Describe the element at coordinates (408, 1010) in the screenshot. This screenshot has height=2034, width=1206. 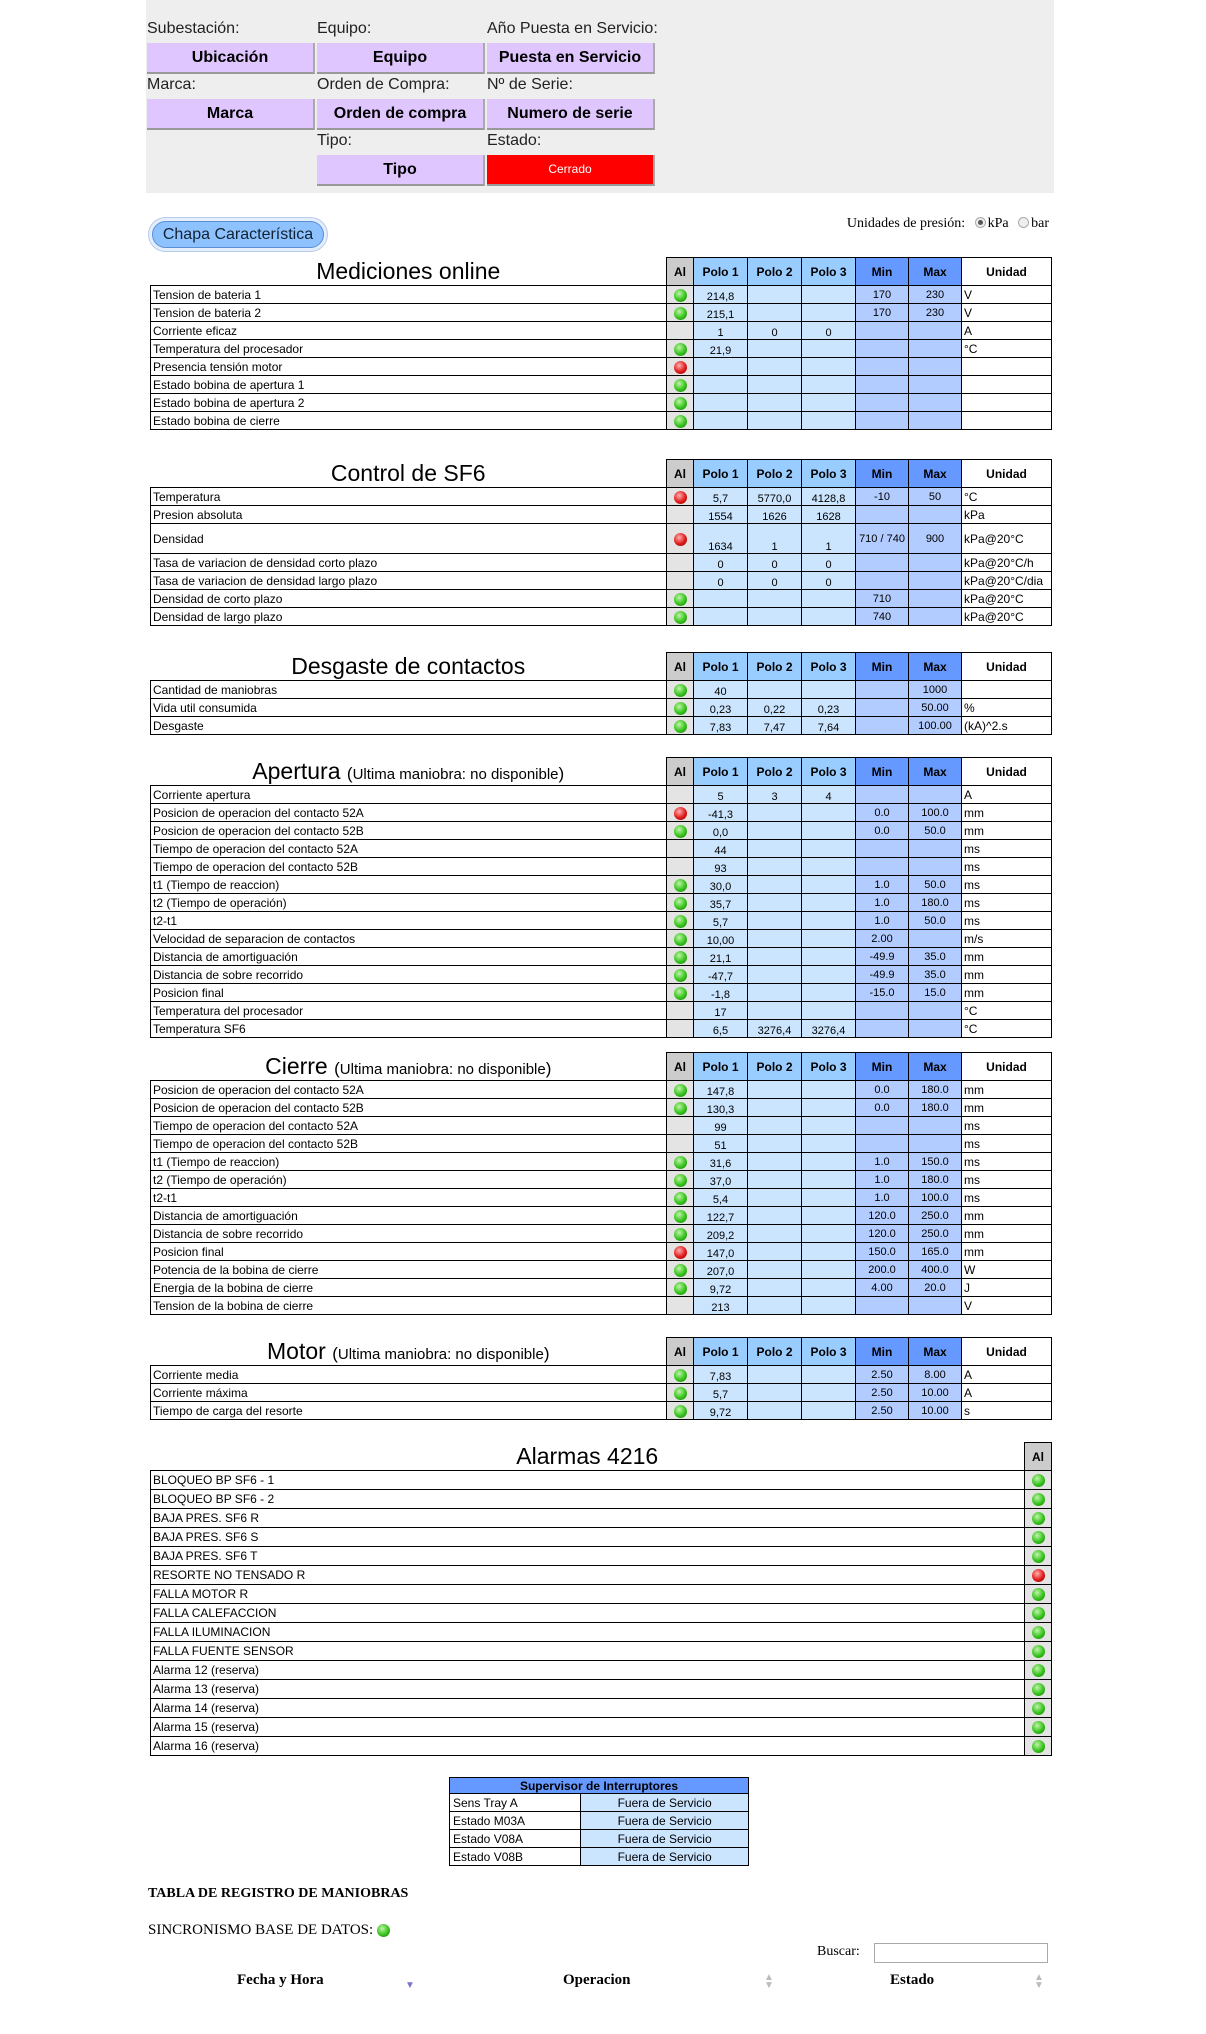
I see `row-label: Temperatura del procesador` at that location.